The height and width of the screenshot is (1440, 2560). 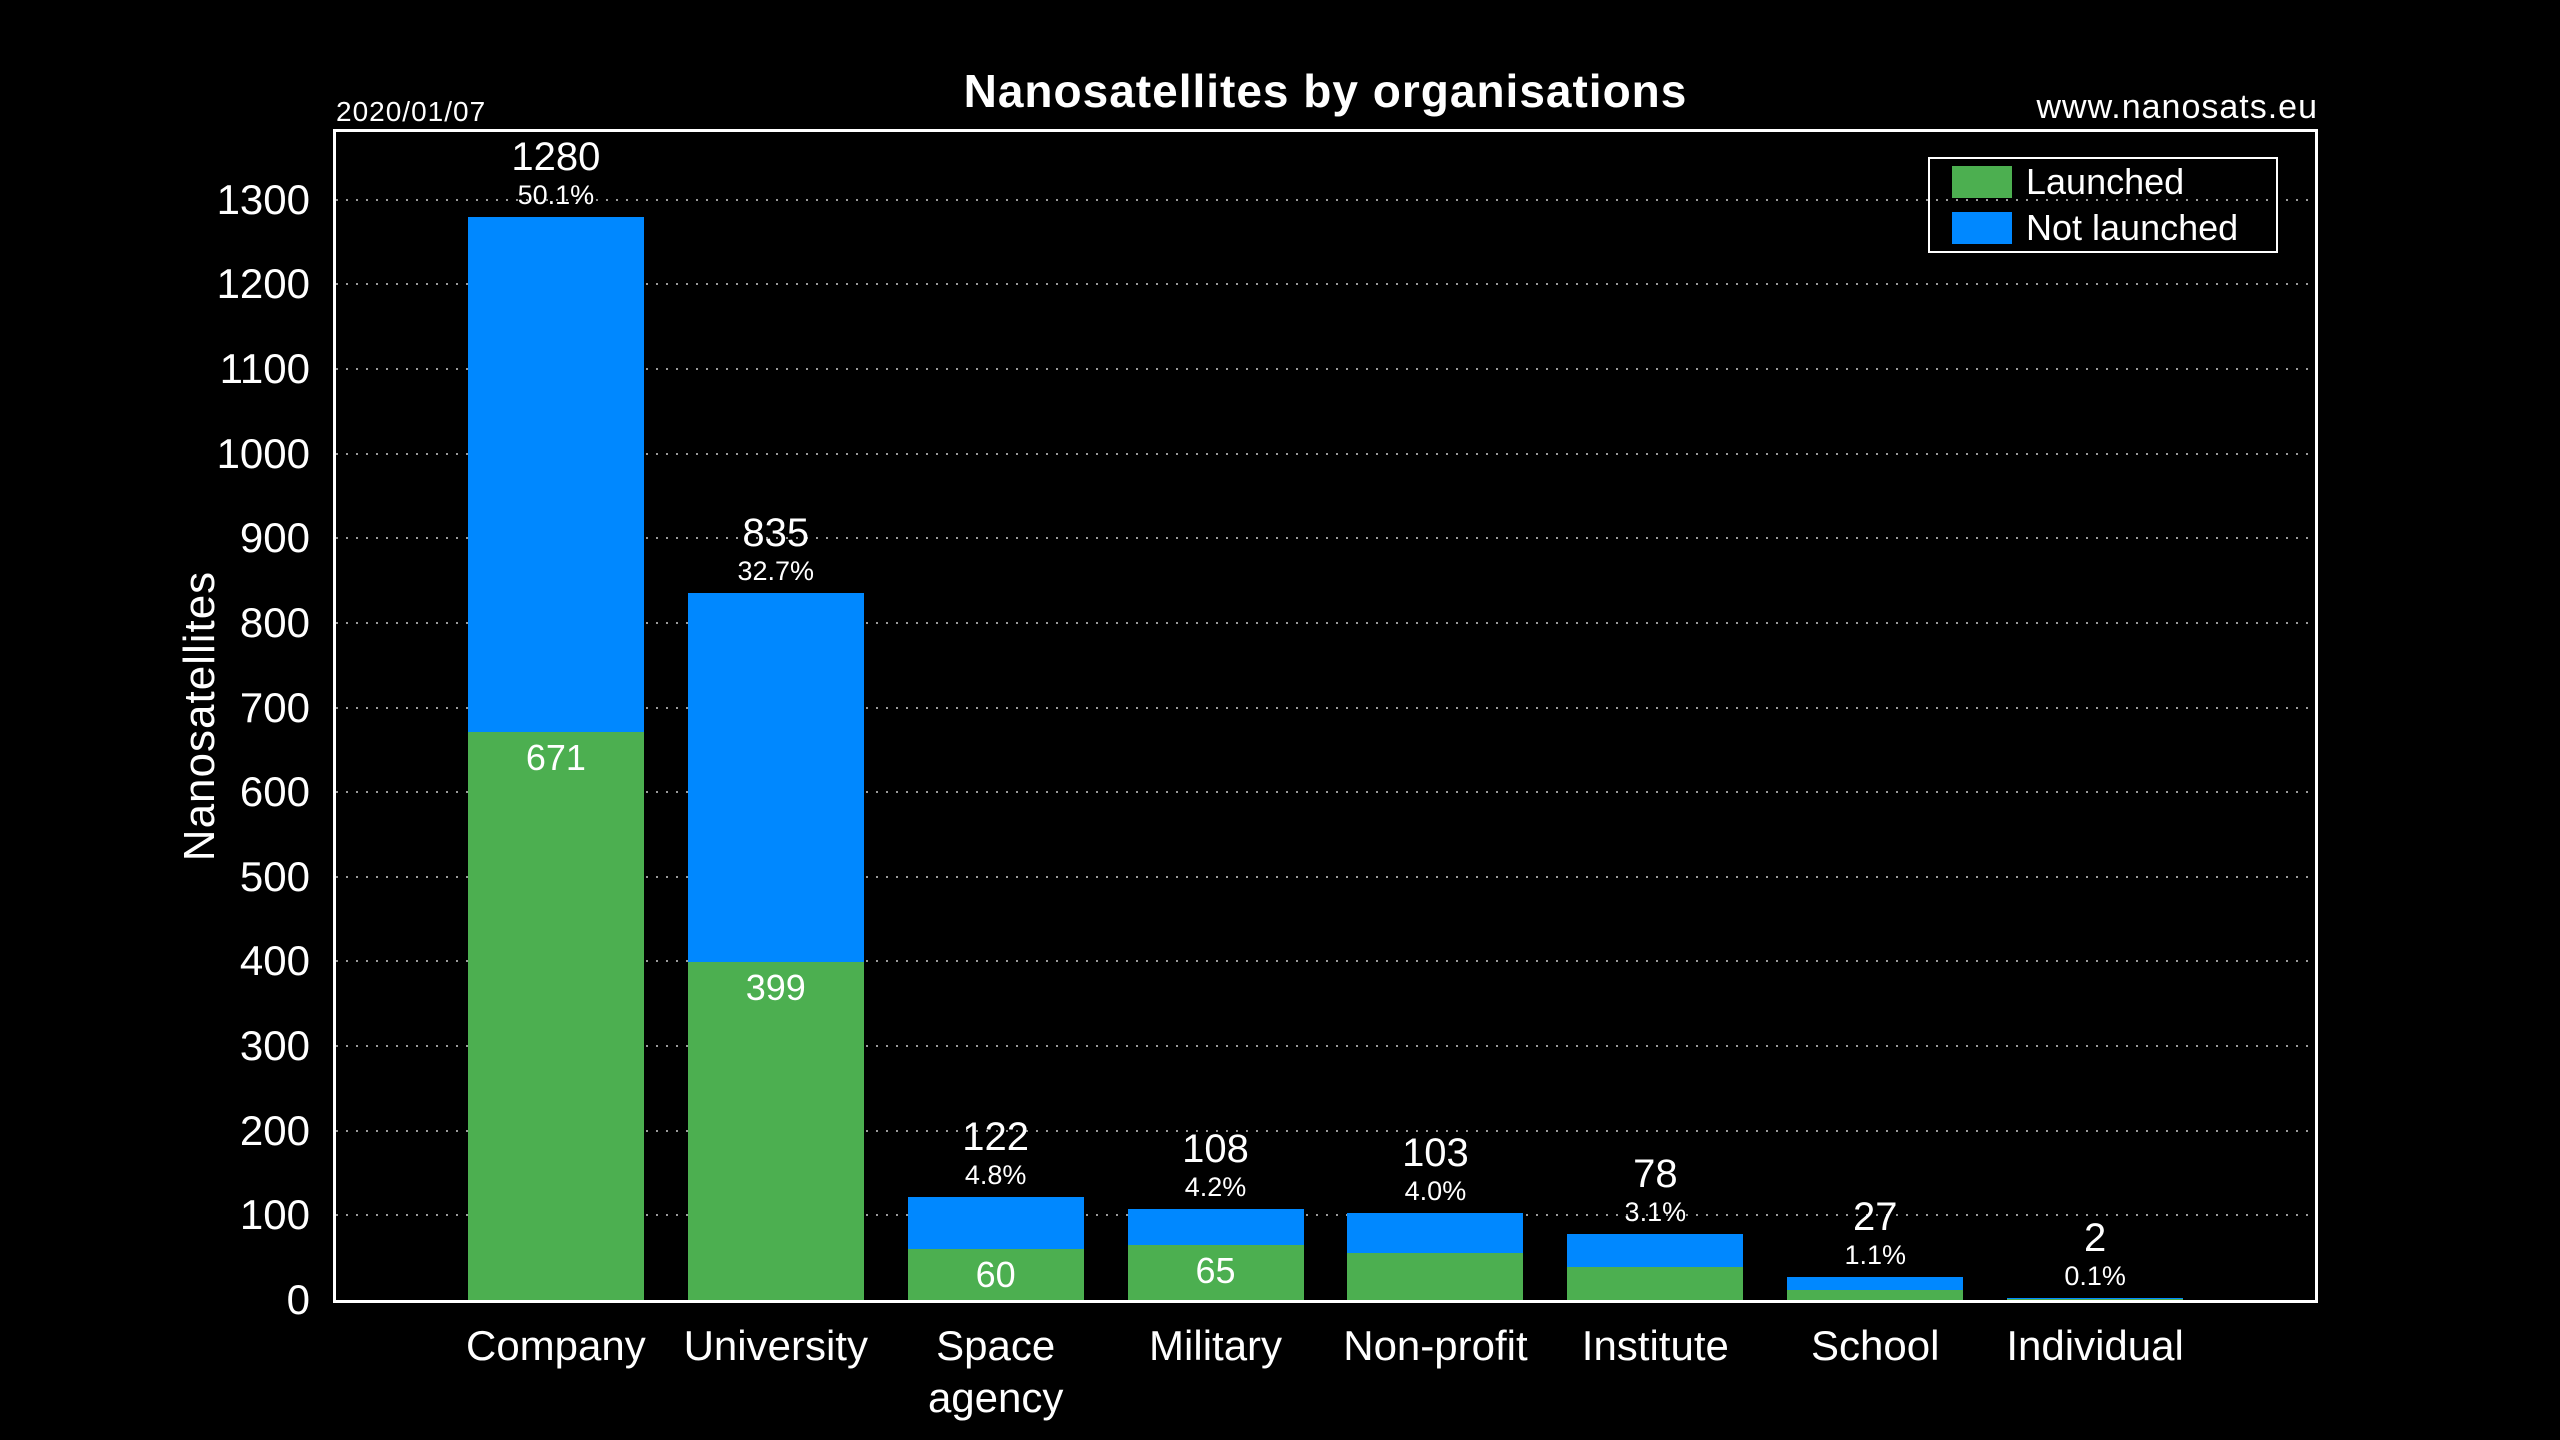 What do you see at coordinates (996, 1137) in the screenshot?
I see `total-value-label: 122` at bounding box center [996, 1137].